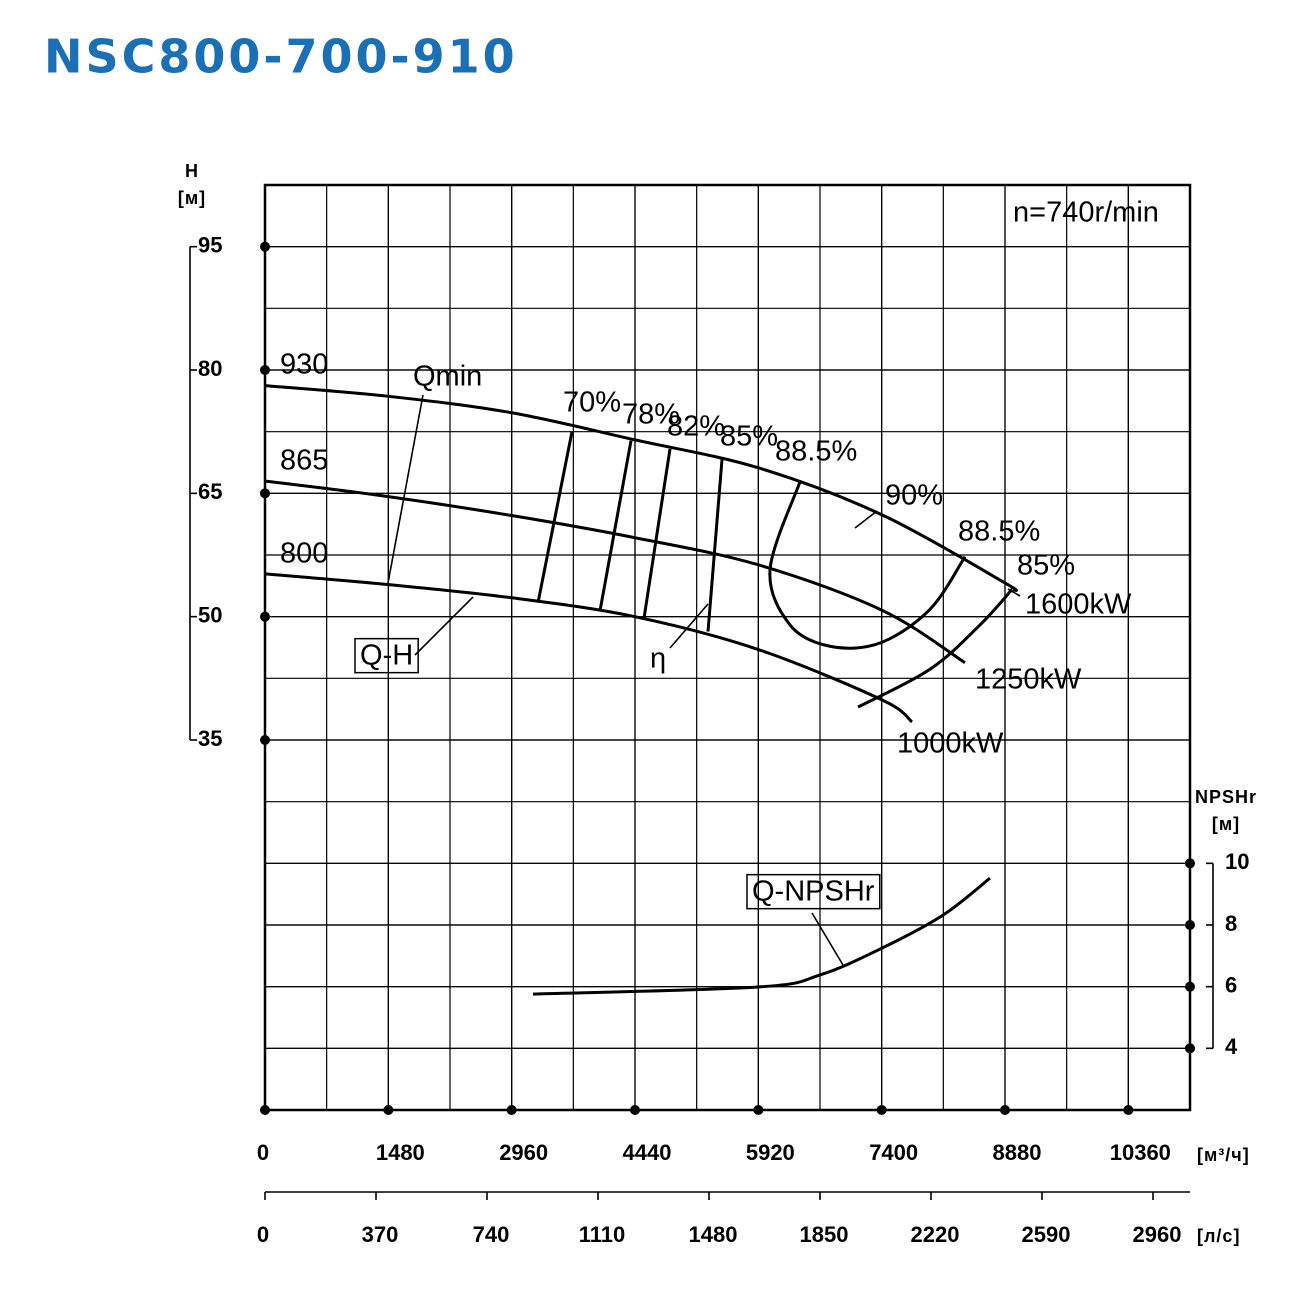 This screenshot has width=1310, height=1295. Describe the element at coordinates (1028, 680) in the screenshot. I see `annotation: 1250kW` at that location.